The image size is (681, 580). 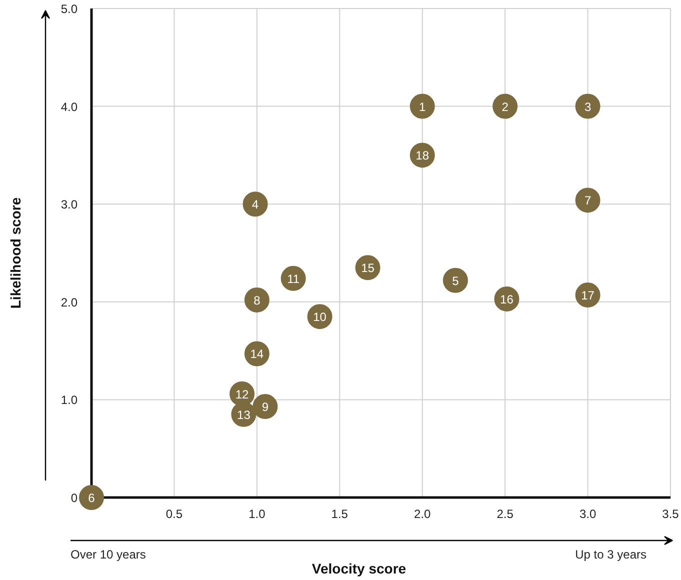 What do you see at coordinates (69, 107) in the screenshot?
I see `y-tick-label: 4.0` at bounding box center [69, 107].